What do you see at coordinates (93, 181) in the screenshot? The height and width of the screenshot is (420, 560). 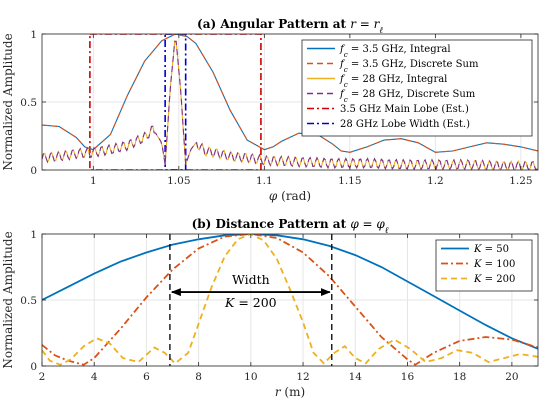 I see `x-tick-label: 1` at bounding box center [93, 181].